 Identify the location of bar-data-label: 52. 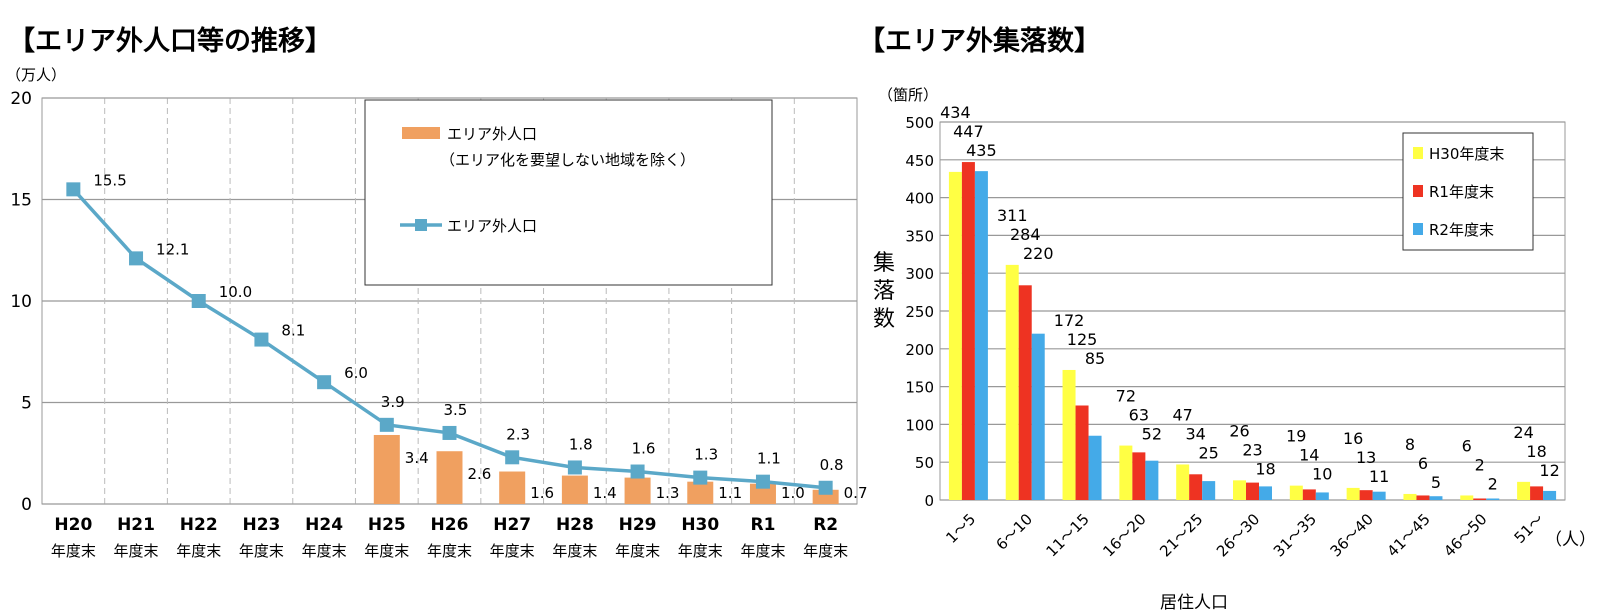
(1152, 434).